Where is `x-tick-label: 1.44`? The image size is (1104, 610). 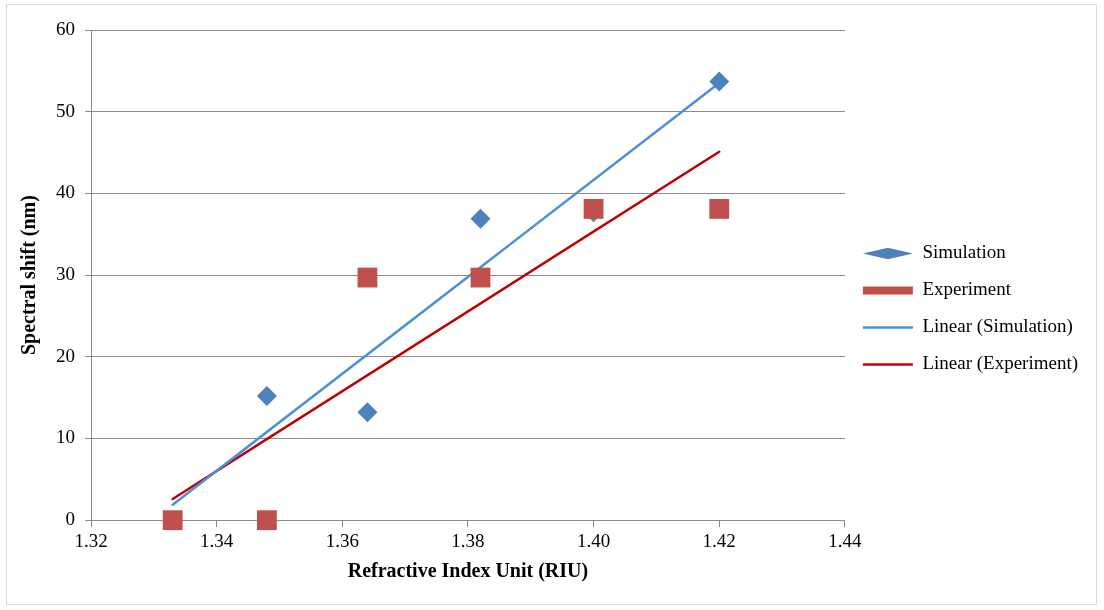
x-tick-label: 1.44 is located at coordinates (845, 540).